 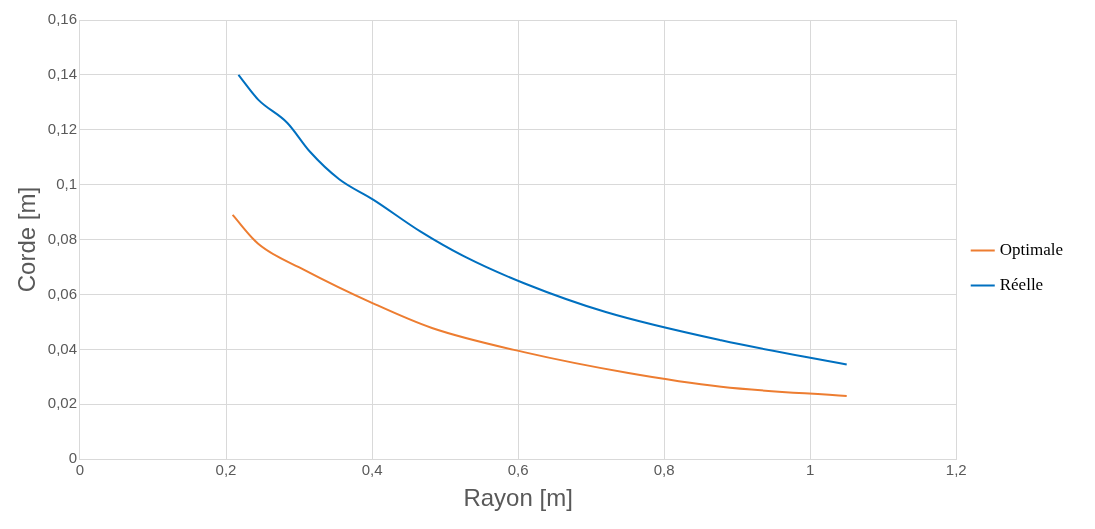 What do you see at coordinates (1021, 284) in the screenshot?
I see `legend-label: Réelle` at bounding box center [1021, 284].